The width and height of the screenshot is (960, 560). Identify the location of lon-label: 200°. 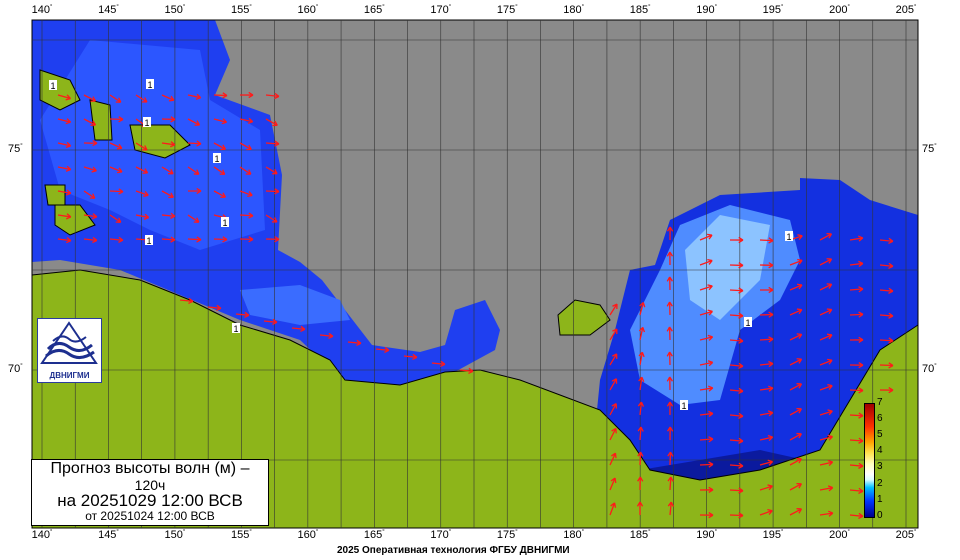
(839, 10).